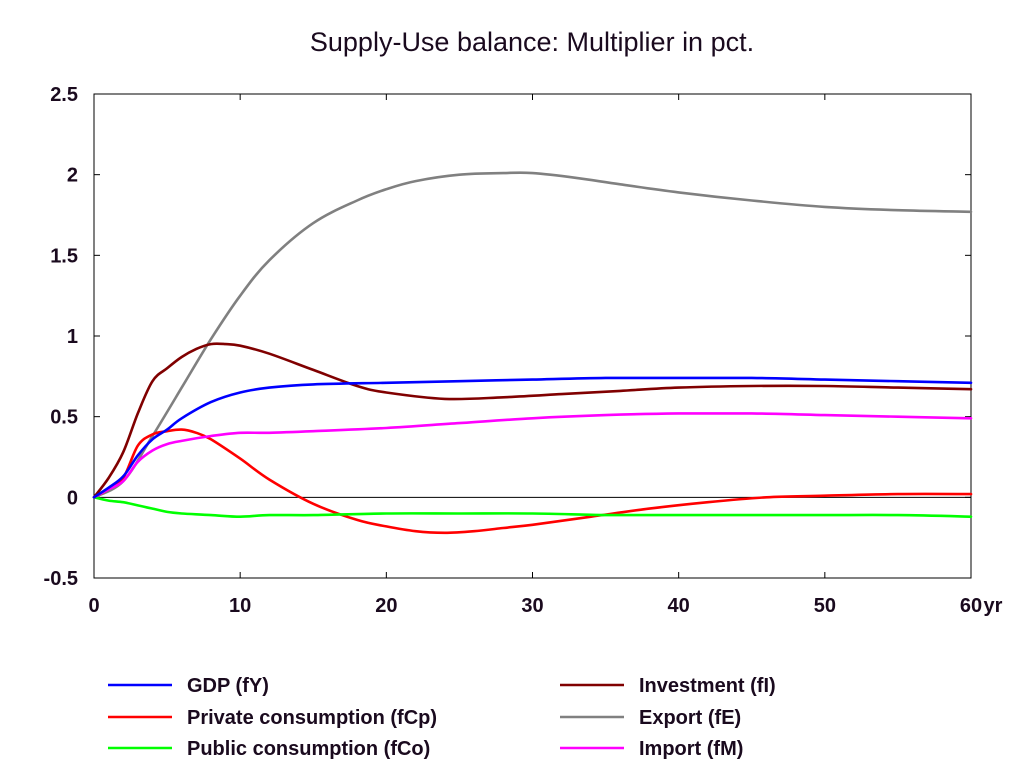 The image size is (1024, 778). Describe the element at coordinates (61, 579) in the screenshot. I see `y-tick-label: -0.5` at that location.